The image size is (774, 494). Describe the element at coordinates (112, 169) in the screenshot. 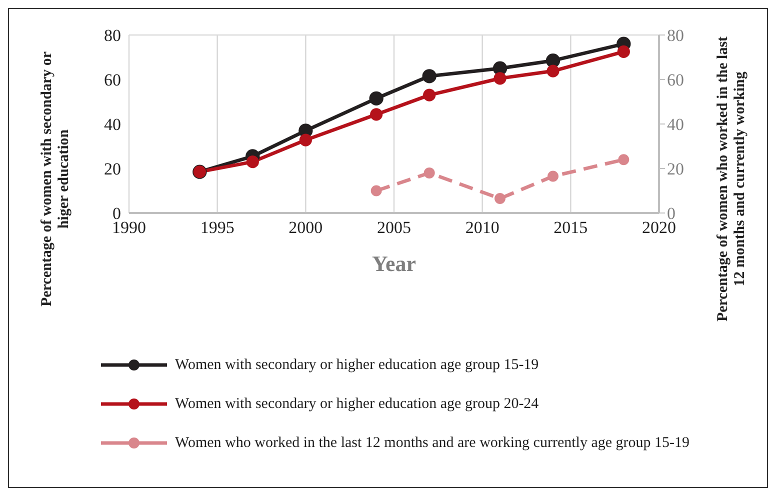

I see `y-tick-label: 20` at that location.